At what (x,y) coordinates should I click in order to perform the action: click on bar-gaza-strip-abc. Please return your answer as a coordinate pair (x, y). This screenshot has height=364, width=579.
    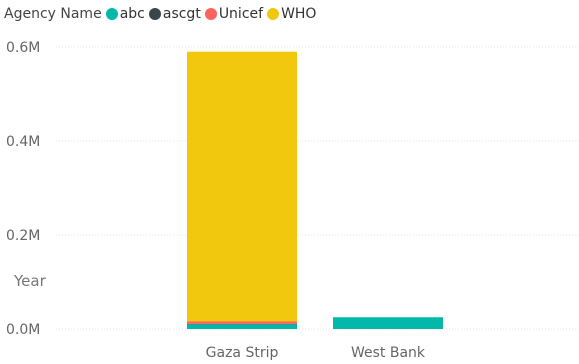
    Looking at the image, I should click on (242, 326).